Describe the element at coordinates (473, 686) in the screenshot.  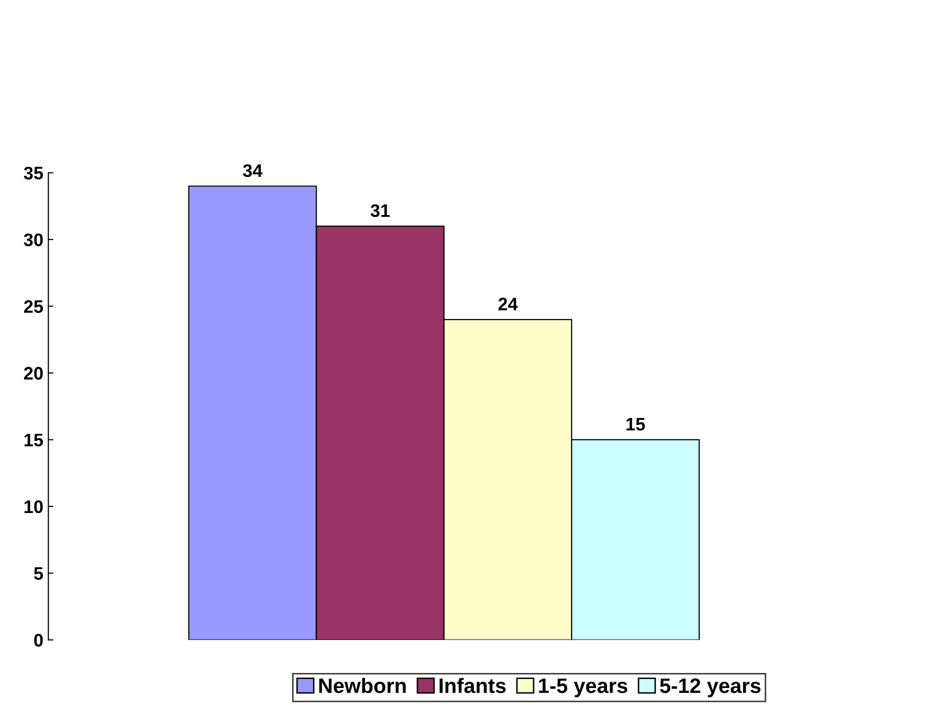
I see `legend-label: Infants` at that location.